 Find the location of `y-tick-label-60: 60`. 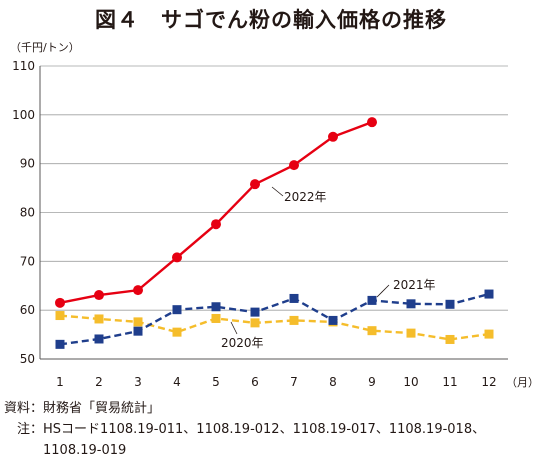

y-tick-label-60: 60 is located at coordinates (27, 310).